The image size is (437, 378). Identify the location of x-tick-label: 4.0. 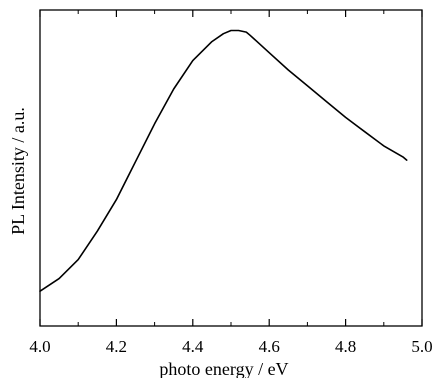
(39, 346).